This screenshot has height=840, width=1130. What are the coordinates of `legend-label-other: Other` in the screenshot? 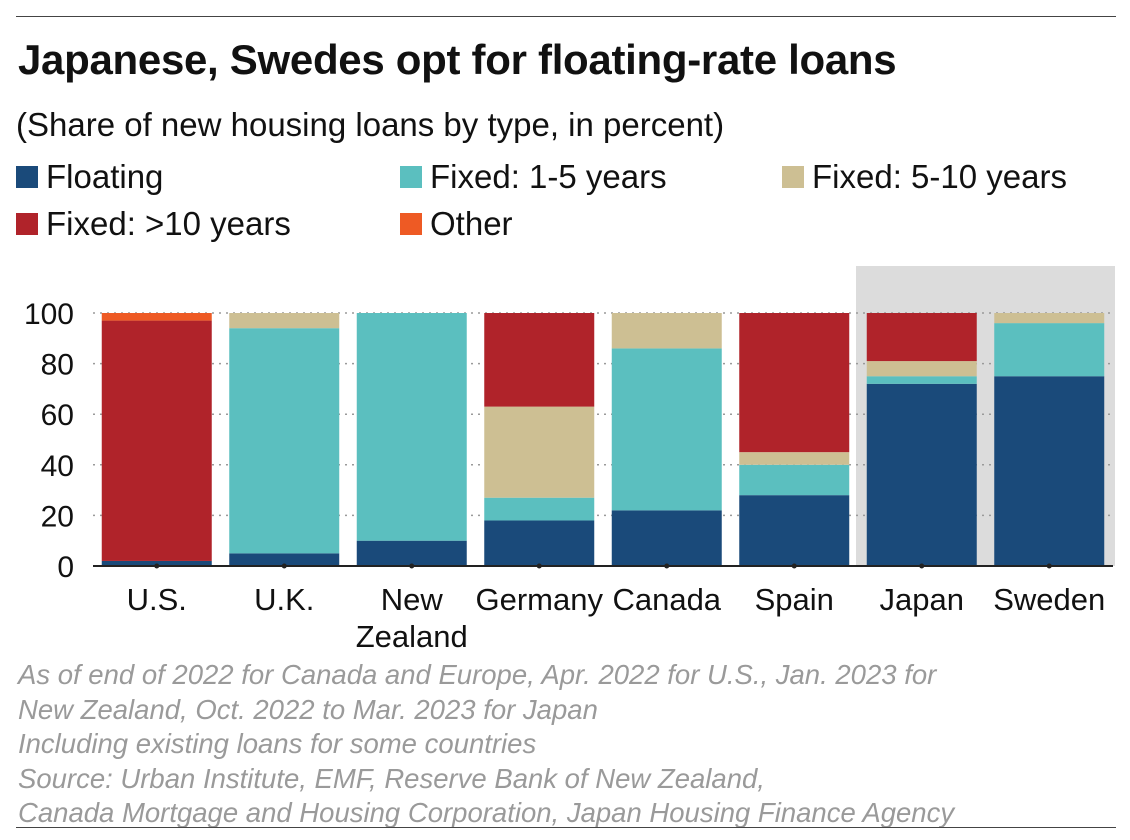 It's located at (471, 223).